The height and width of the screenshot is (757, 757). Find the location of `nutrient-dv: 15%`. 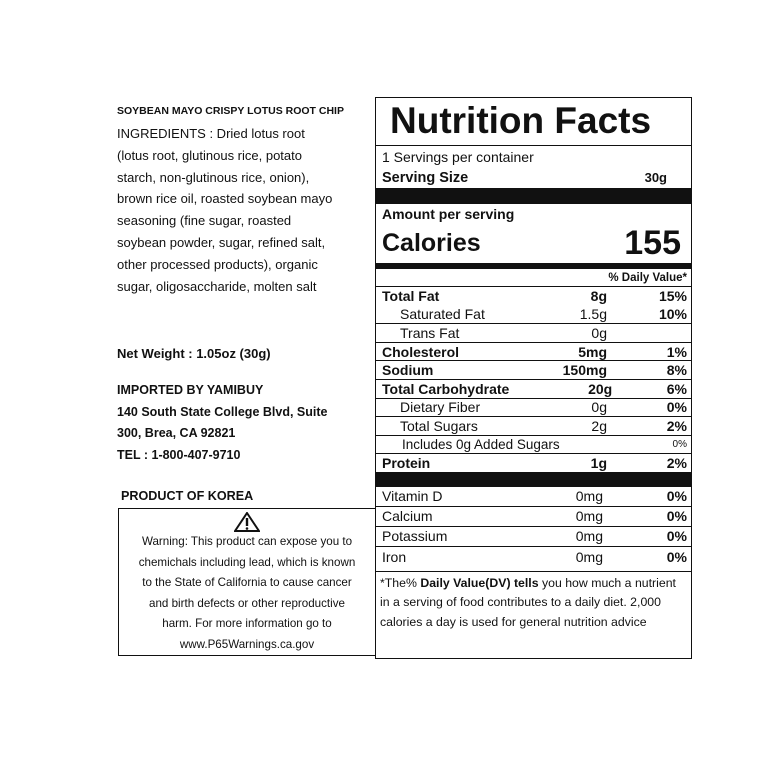

nutrient-dv: 15% is located at coordinates (672, 296).